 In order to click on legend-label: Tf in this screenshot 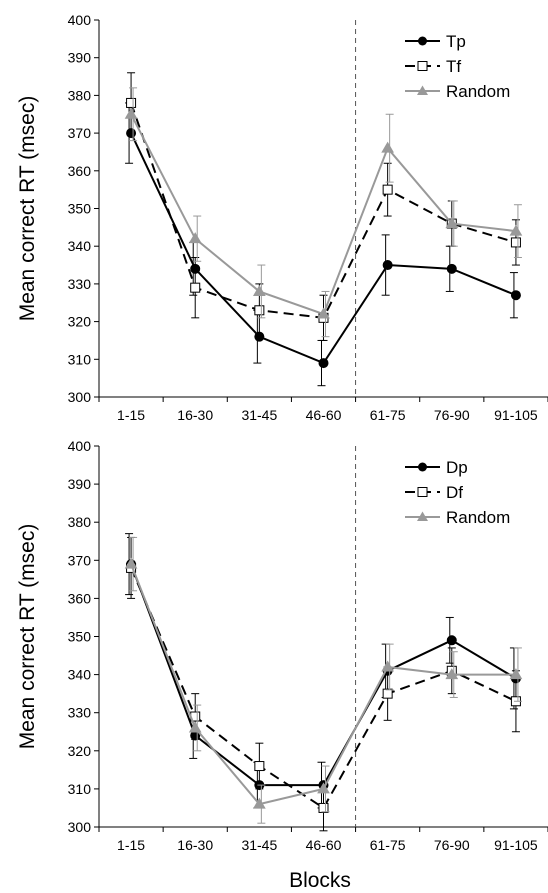, I will do `click(453, 66)`.